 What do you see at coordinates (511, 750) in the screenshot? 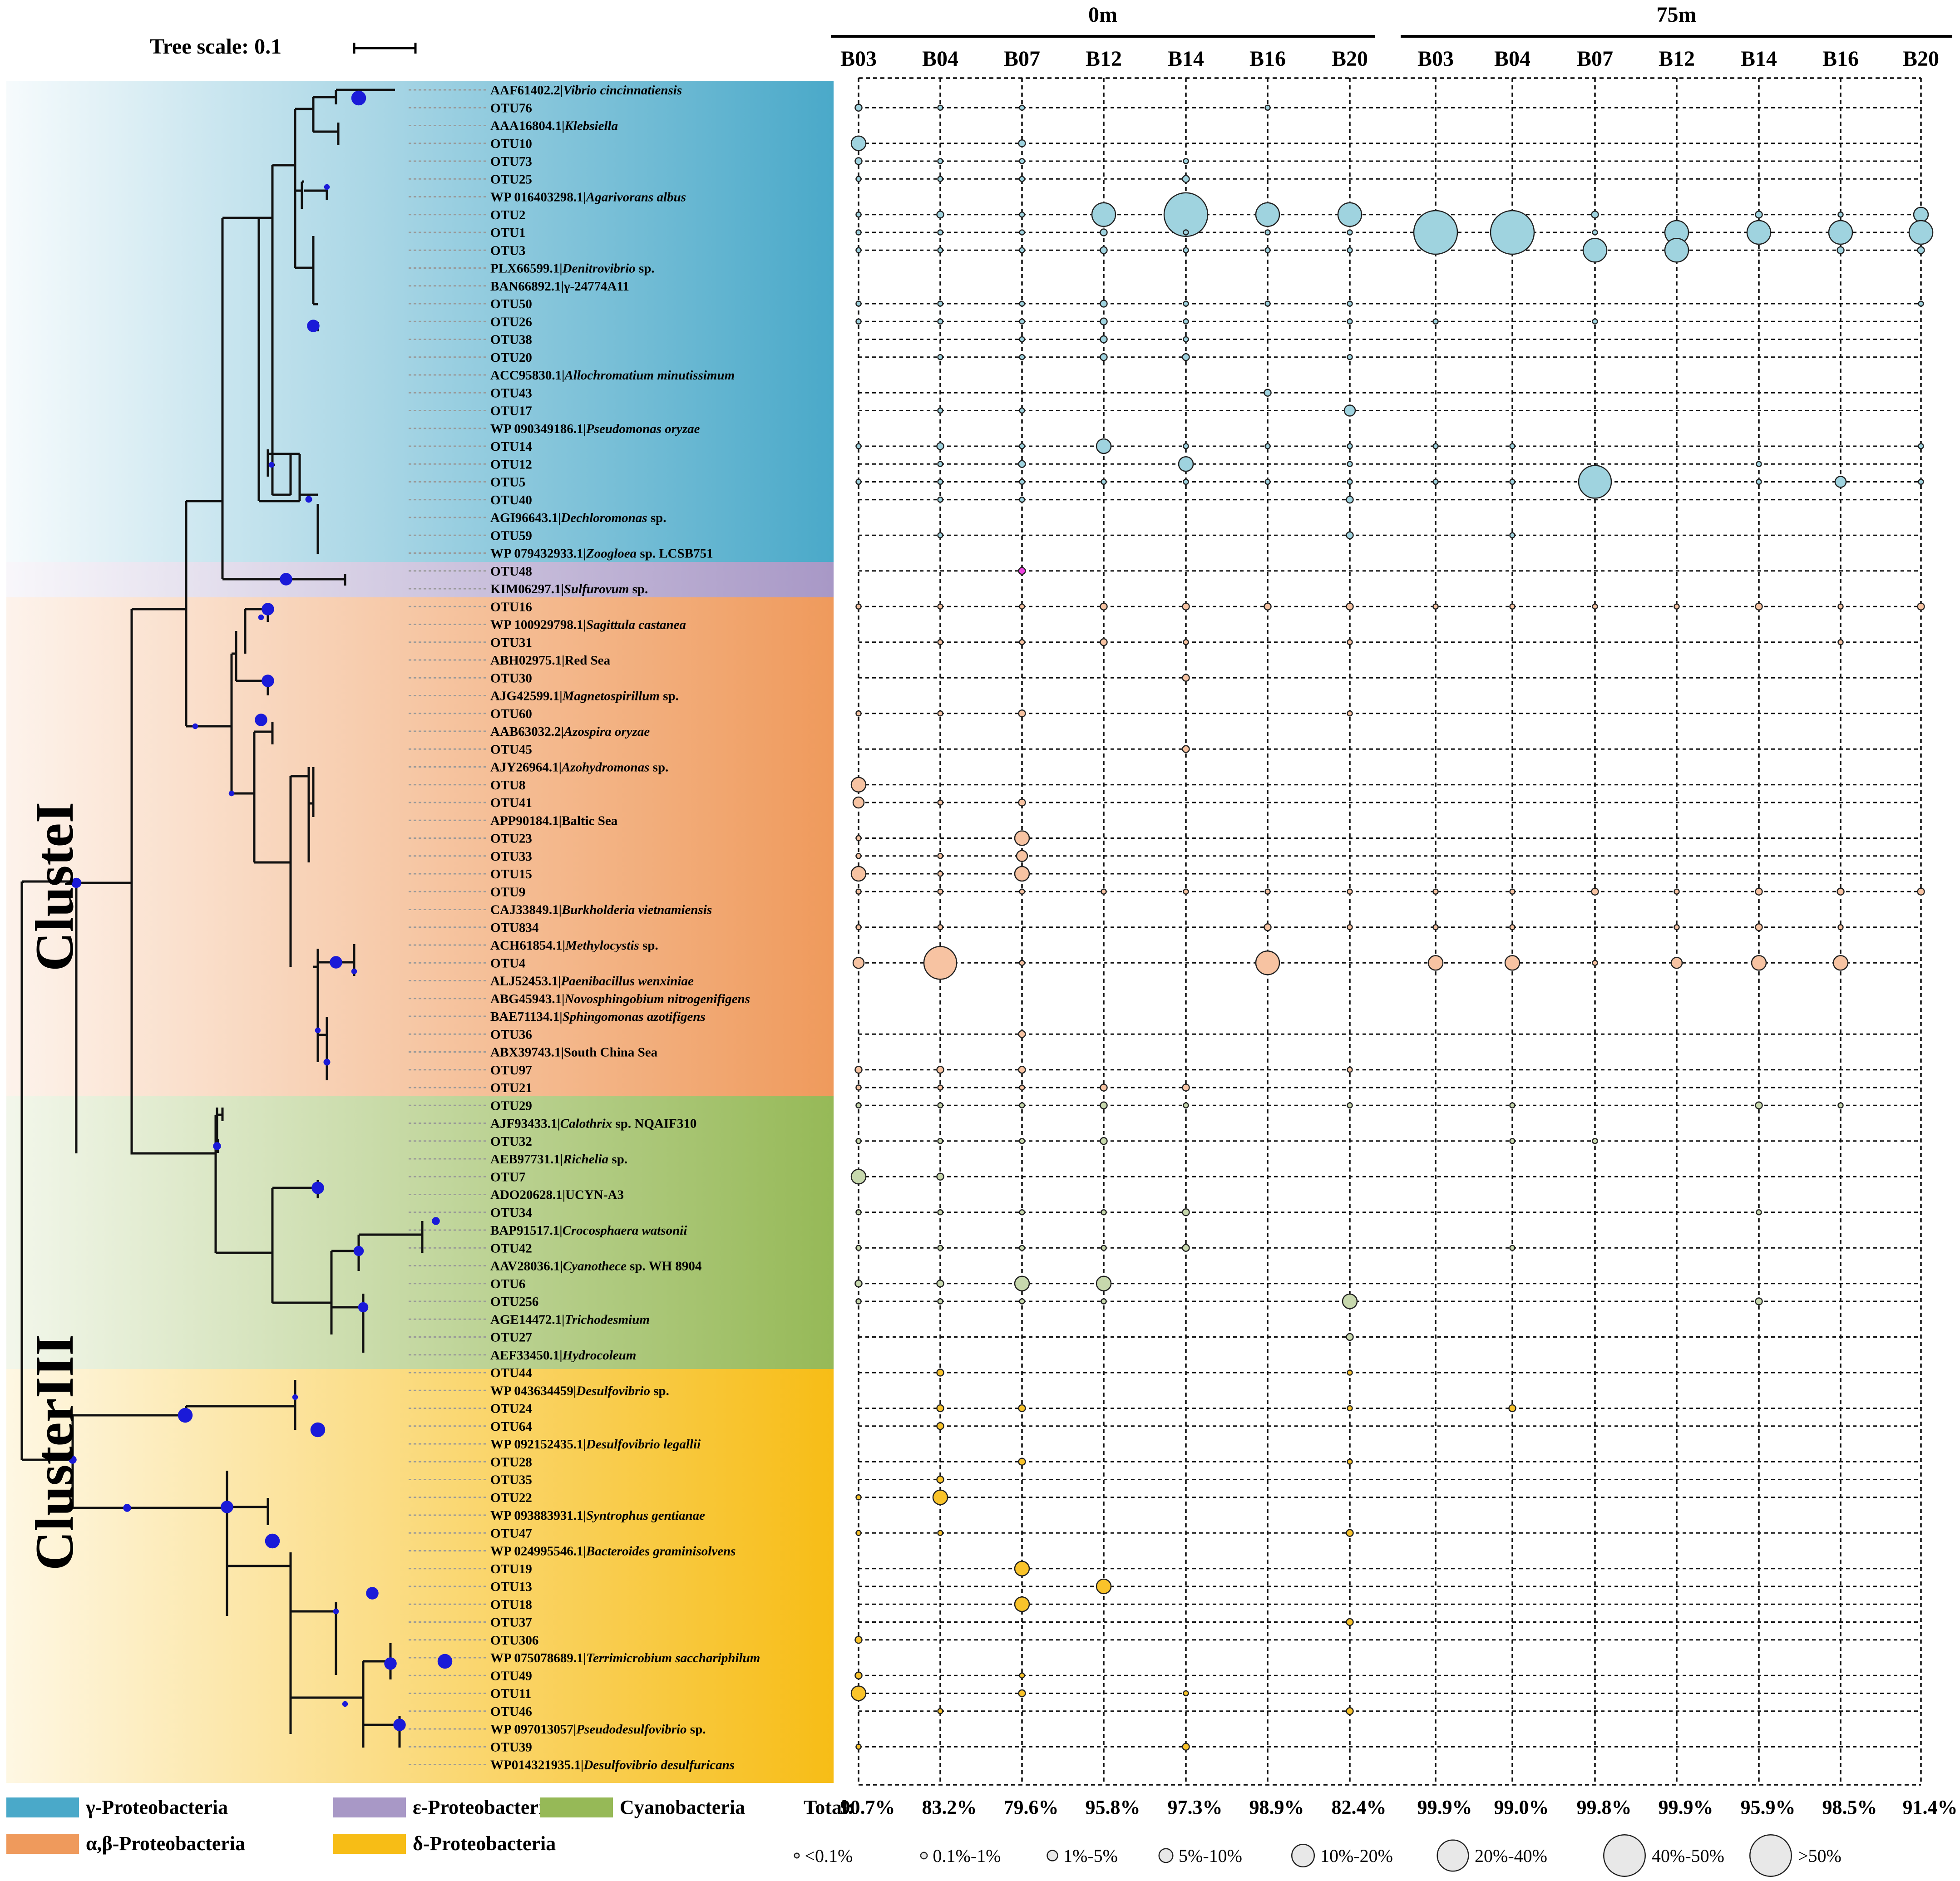
I see `leaf-label: OTU45` at bounding box center [511, 750].